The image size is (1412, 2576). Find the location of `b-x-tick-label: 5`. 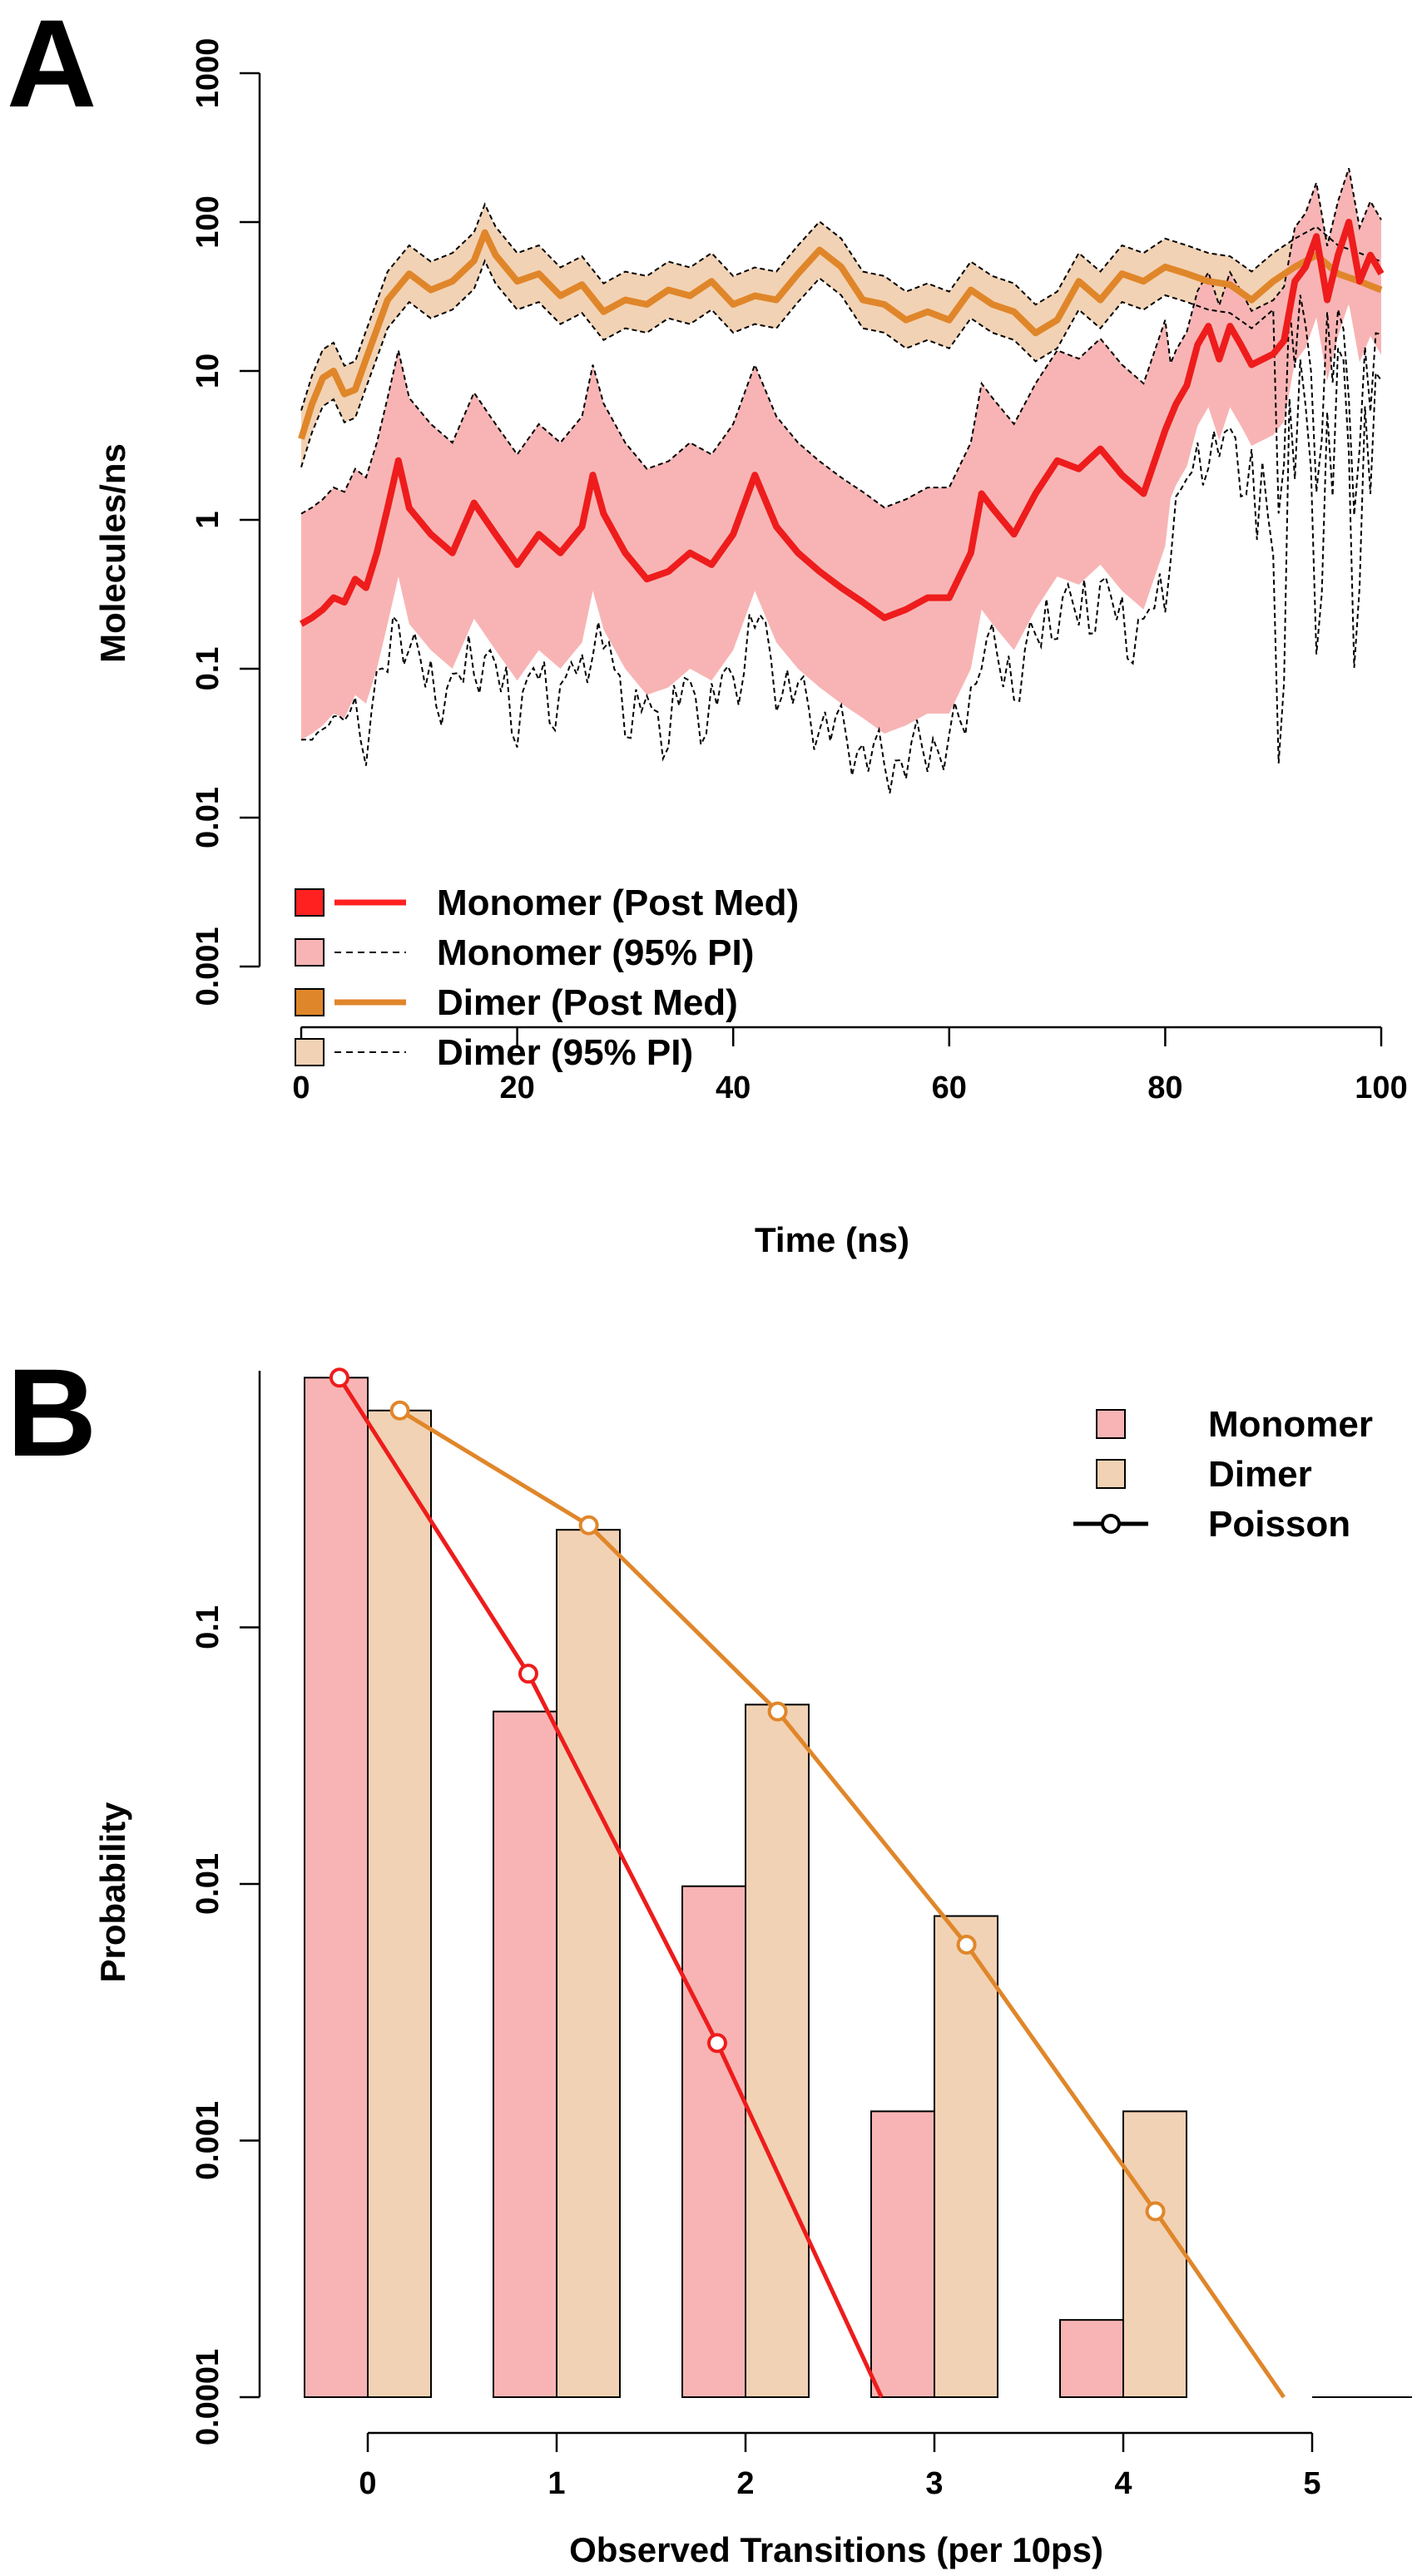

b-x-tick-label: 5 is located at coordinates (1311, 2483).